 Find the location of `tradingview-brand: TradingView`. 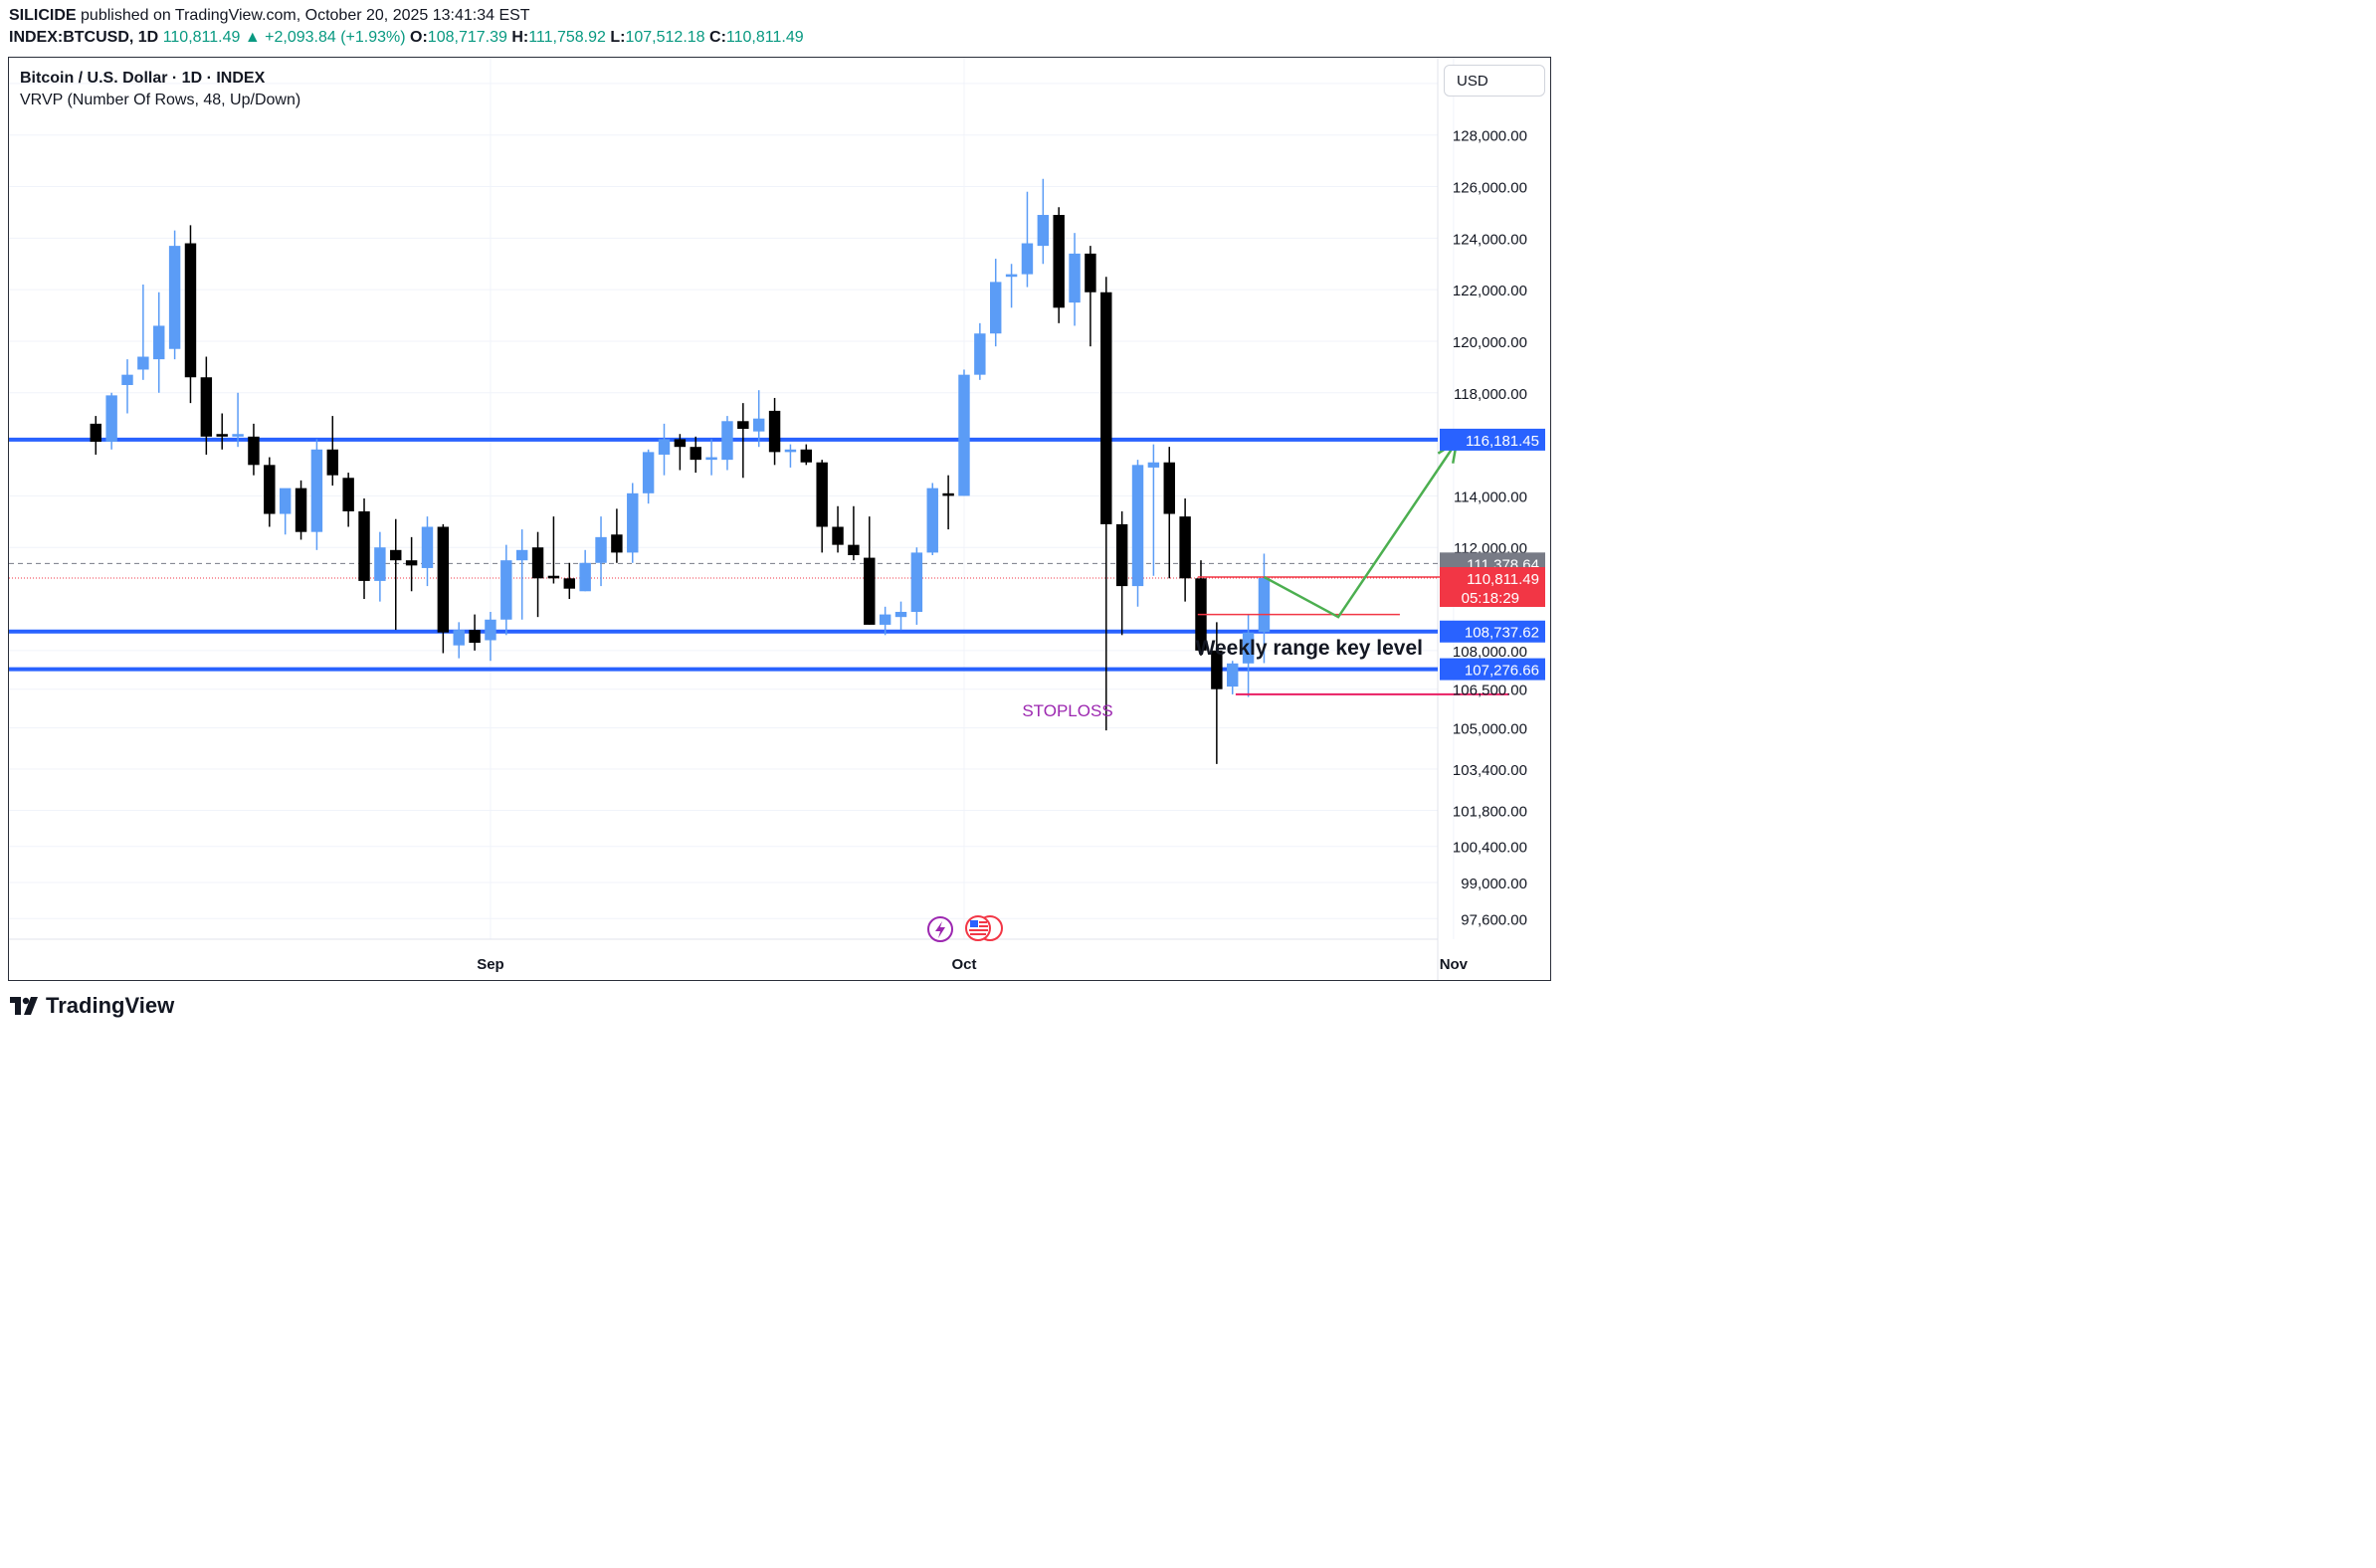

tradingview-brand: TradingView is located at coordinates (92, 1006).